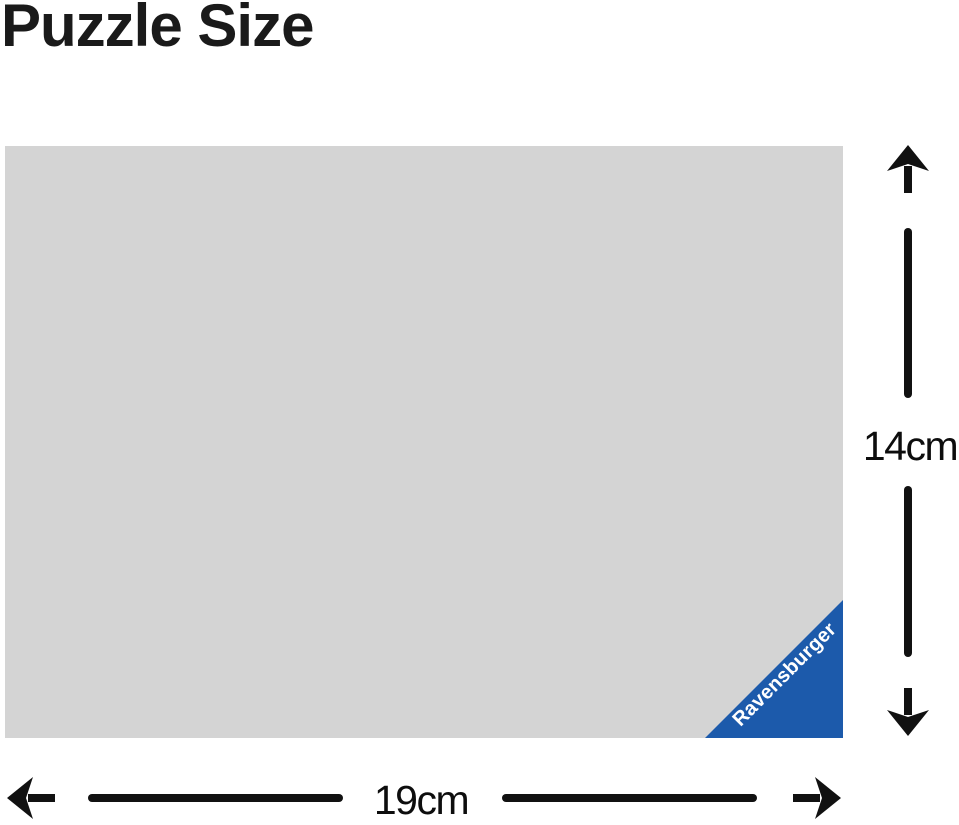 Image resolution: width=959 pixels, height=825 pixels. I want to click on height-dimension-indicator: 14cm, so click(906, 441).